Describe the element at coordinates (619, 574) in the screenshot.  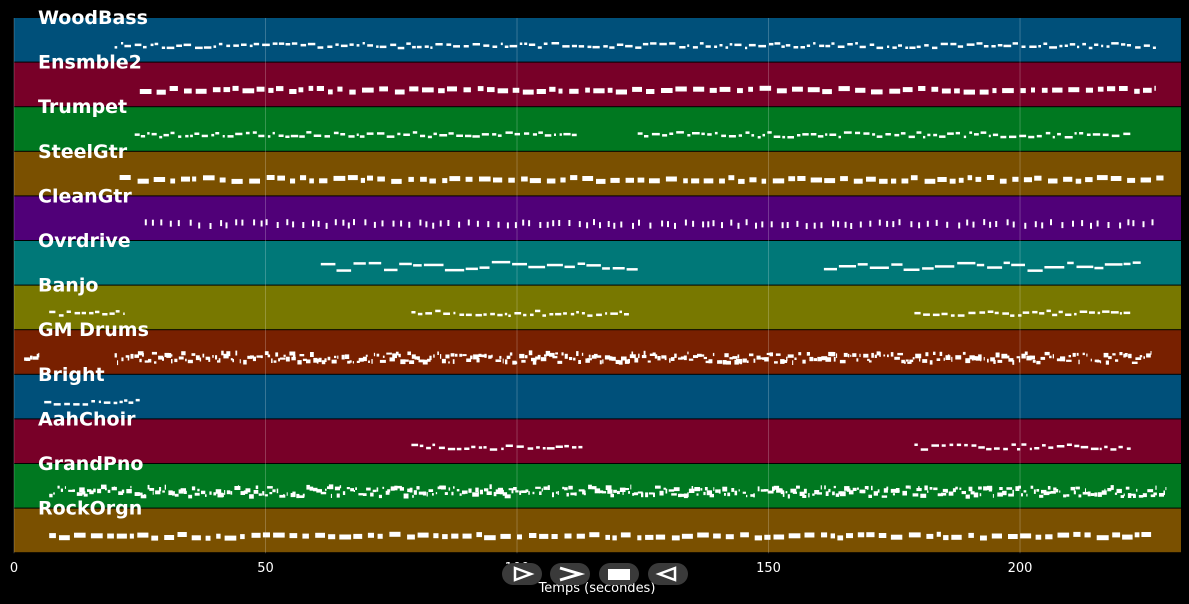
I see `stop-button` at that location.